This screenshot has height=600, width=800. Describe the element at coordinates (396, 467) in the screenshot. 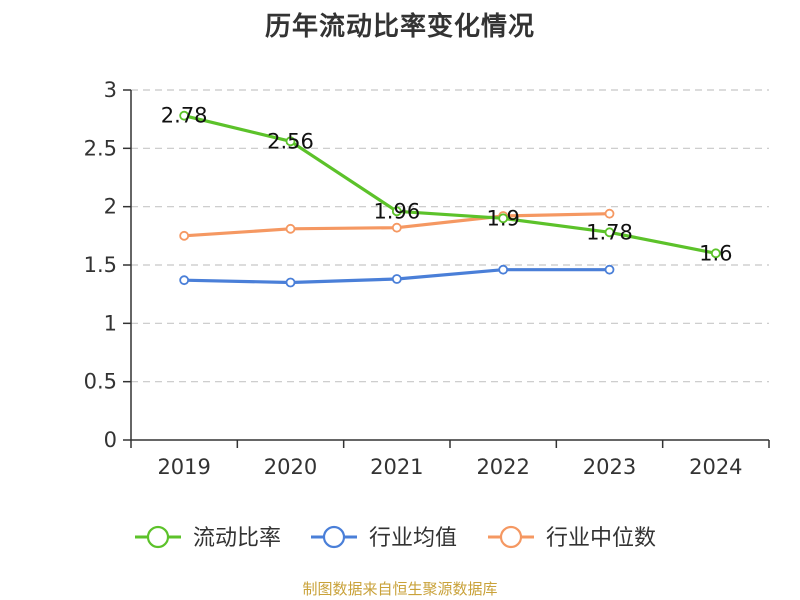

I see `x-tick-label: 2021` at that location.